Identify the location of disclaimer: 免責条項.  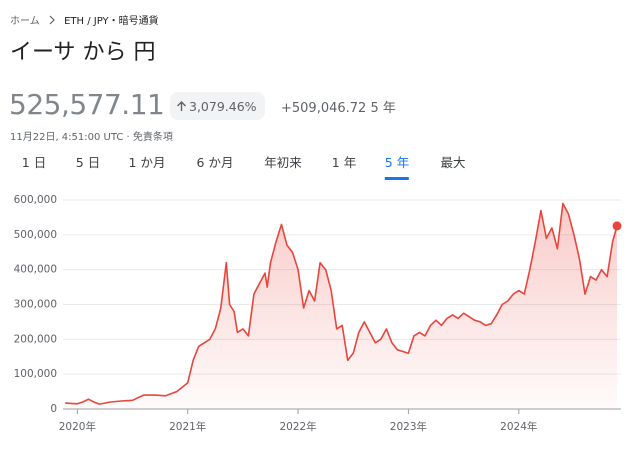
(152, 137).